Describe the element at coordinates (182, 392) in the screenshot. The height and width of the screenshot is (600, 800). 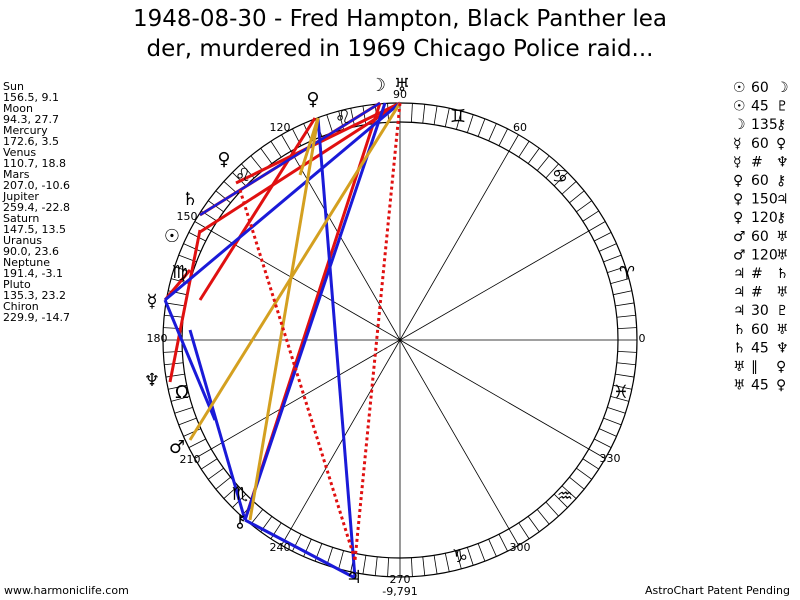
I see `wheel-glyph: Ω` at that location.